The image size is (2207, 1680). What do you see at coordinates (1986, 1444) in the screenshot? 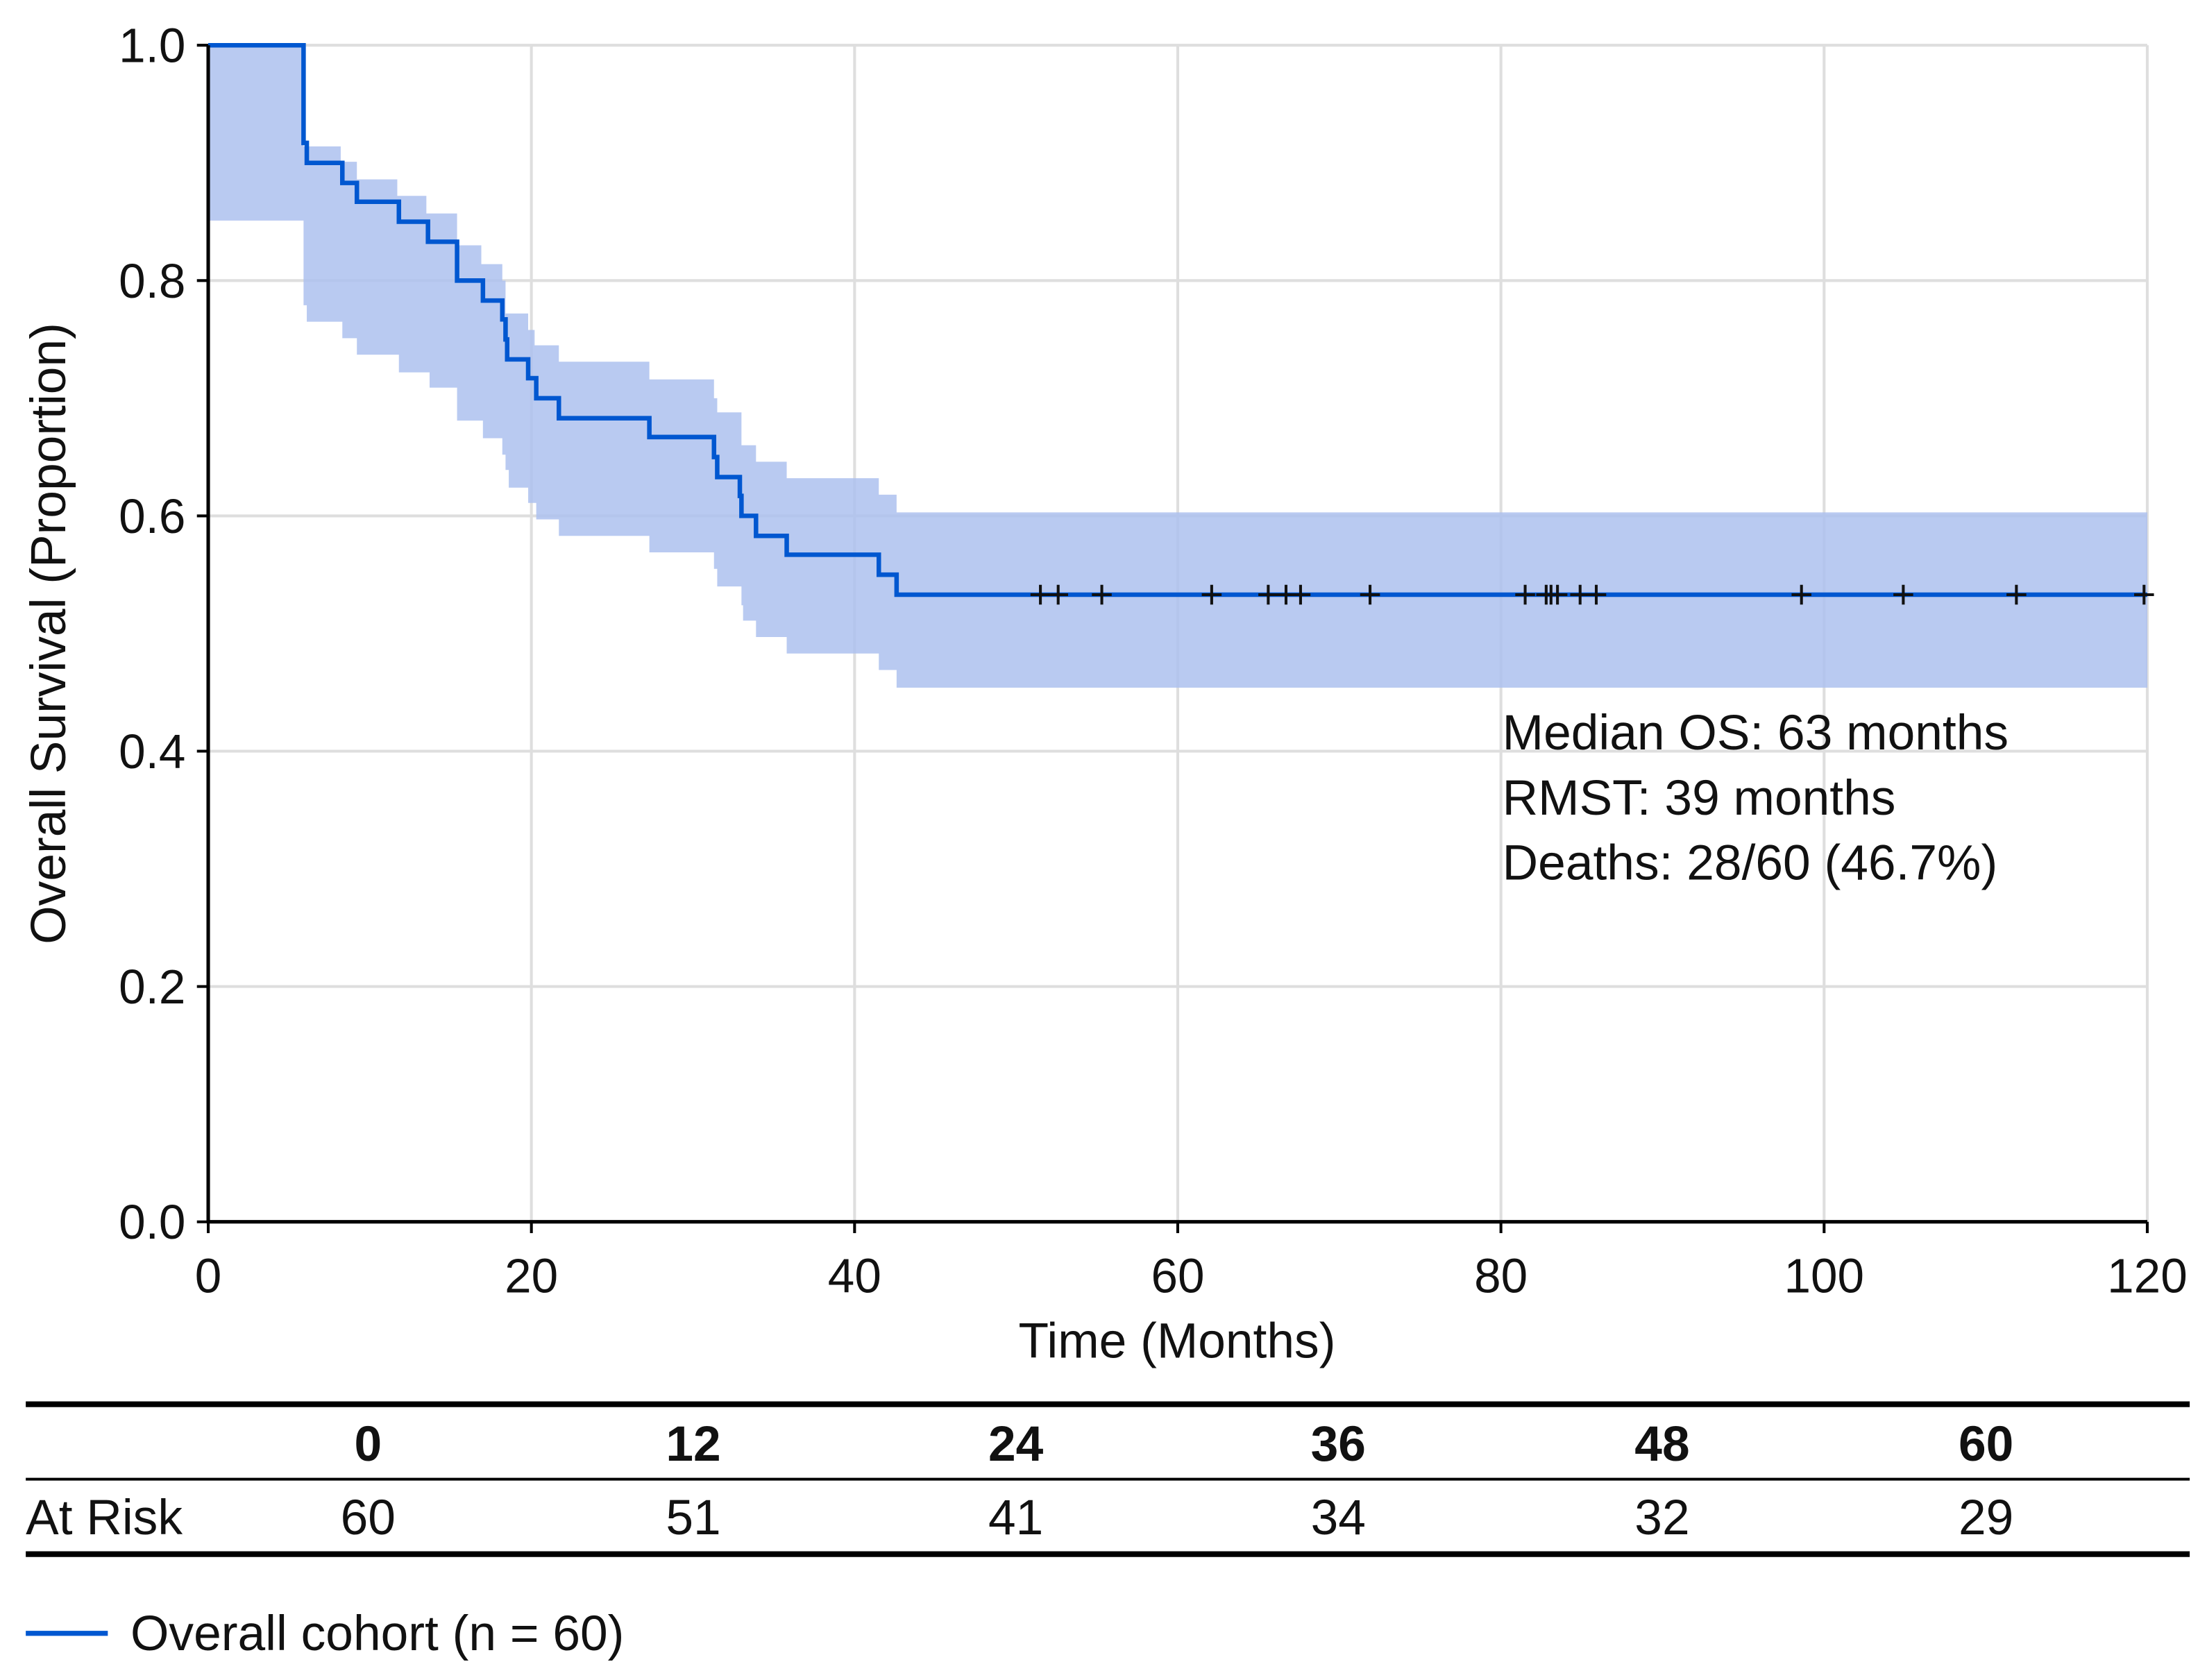
I see `risk-time-header: 60` at bounding box center [1986, 1444].